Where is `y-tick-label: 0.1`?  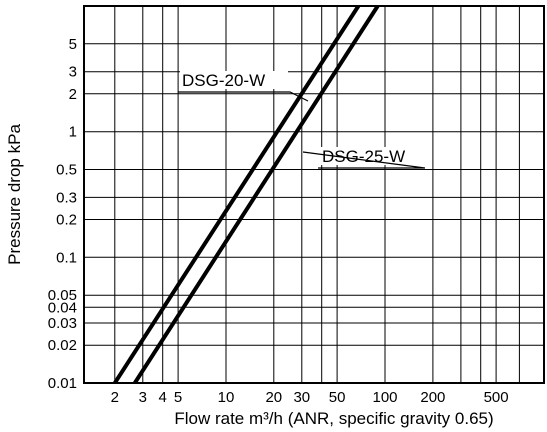 y-tick-label: 0.1 is located at coordinates (66, 257).